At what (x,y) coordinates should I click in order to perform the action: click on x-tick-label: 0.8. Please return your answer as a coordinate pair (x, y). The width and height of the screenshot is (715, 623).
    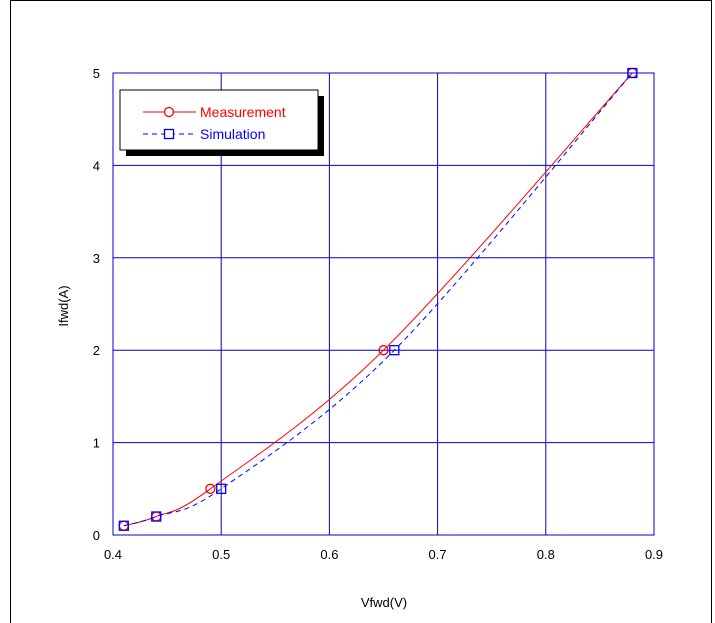
    Looking at the image, I should click on (546, 554).